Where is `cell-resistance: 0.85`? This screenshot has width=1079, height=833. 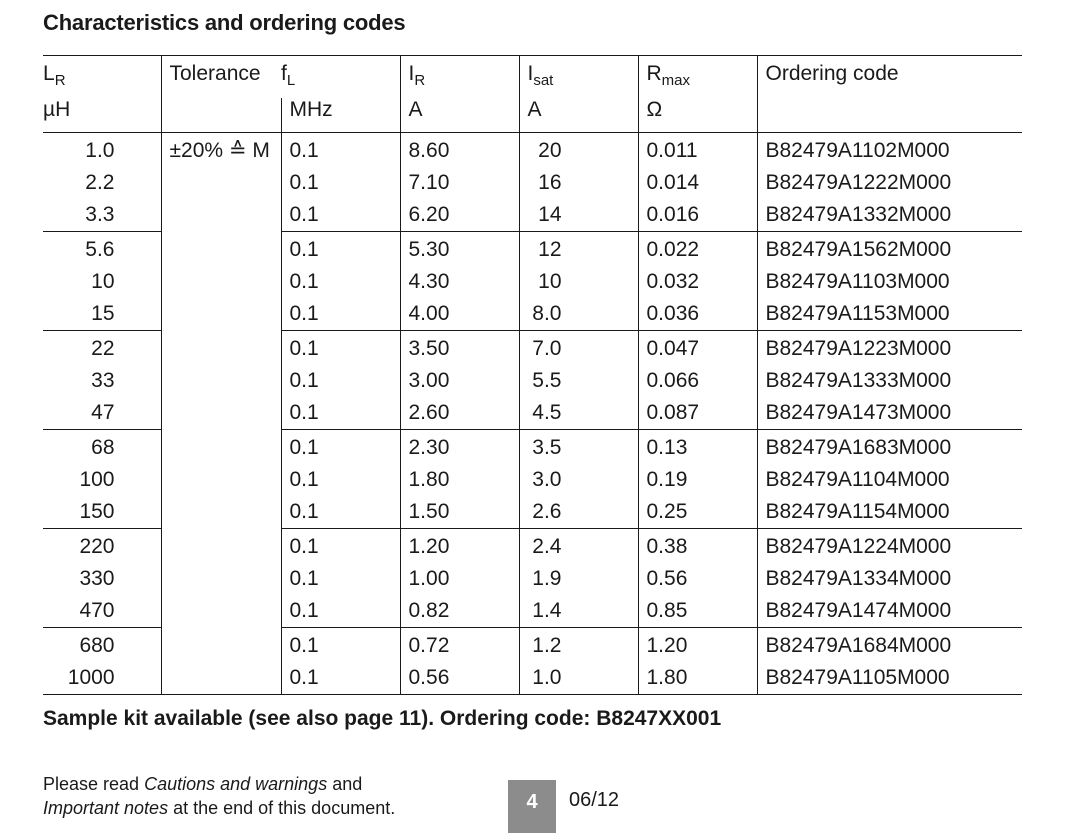
cell-resistance: 0.85 is located at coordinates (697, 611).